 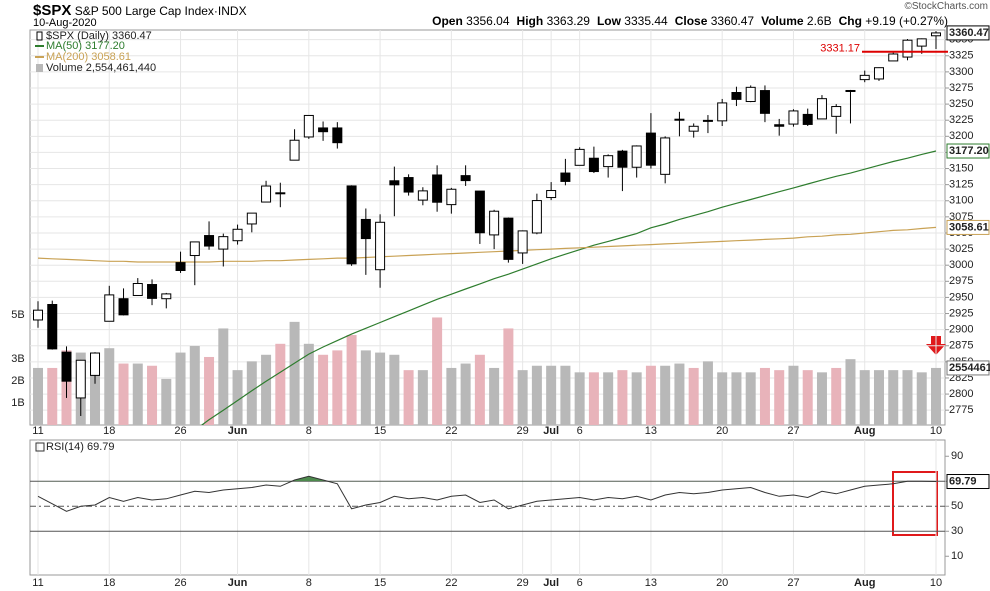 I want to click on legend-value: 2,554,461,440, so click(x=121, y=68).